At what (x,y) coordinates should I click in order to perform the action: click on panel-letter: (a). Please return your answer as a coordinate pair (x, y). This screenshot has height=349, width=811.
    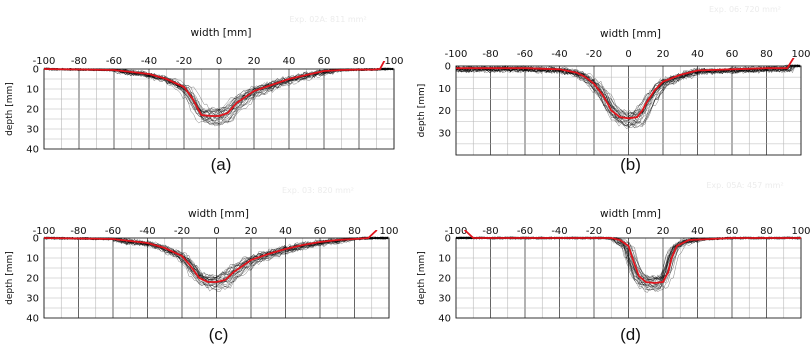
    Looking at the image, I should click on (221, 164).